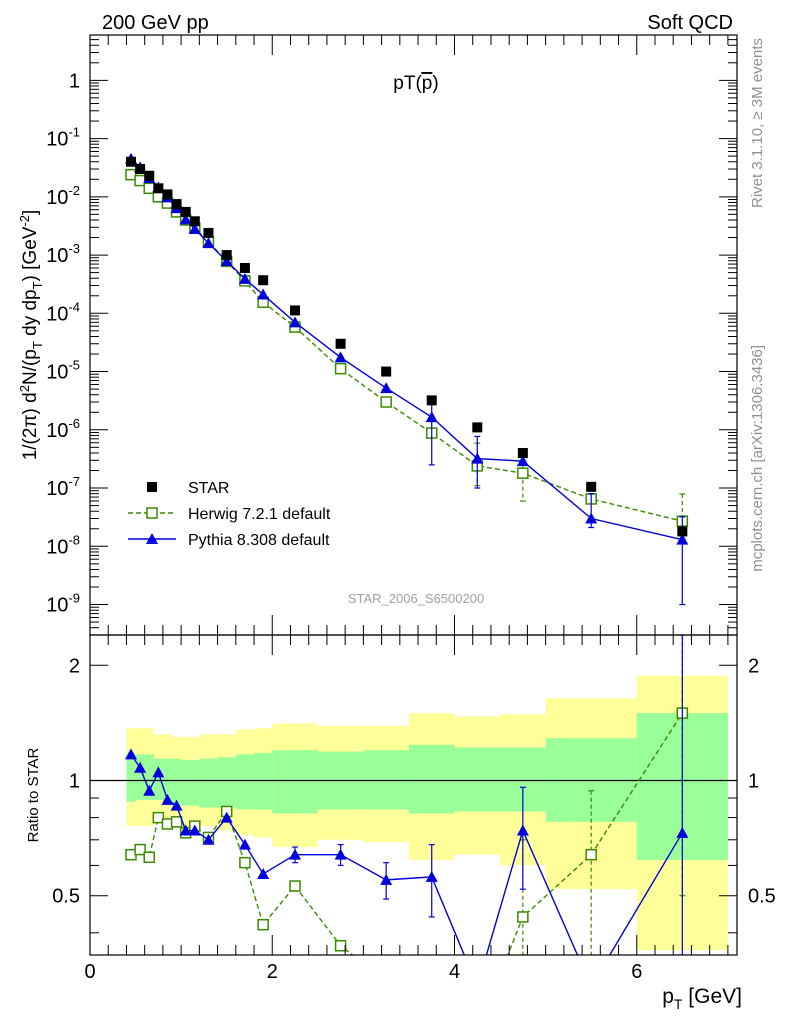 The image size is (786, 1024). Describe the element at coordinates (66, 897) in the screenshot. I see `ratio-y-tick-label: 0.5` at that location.